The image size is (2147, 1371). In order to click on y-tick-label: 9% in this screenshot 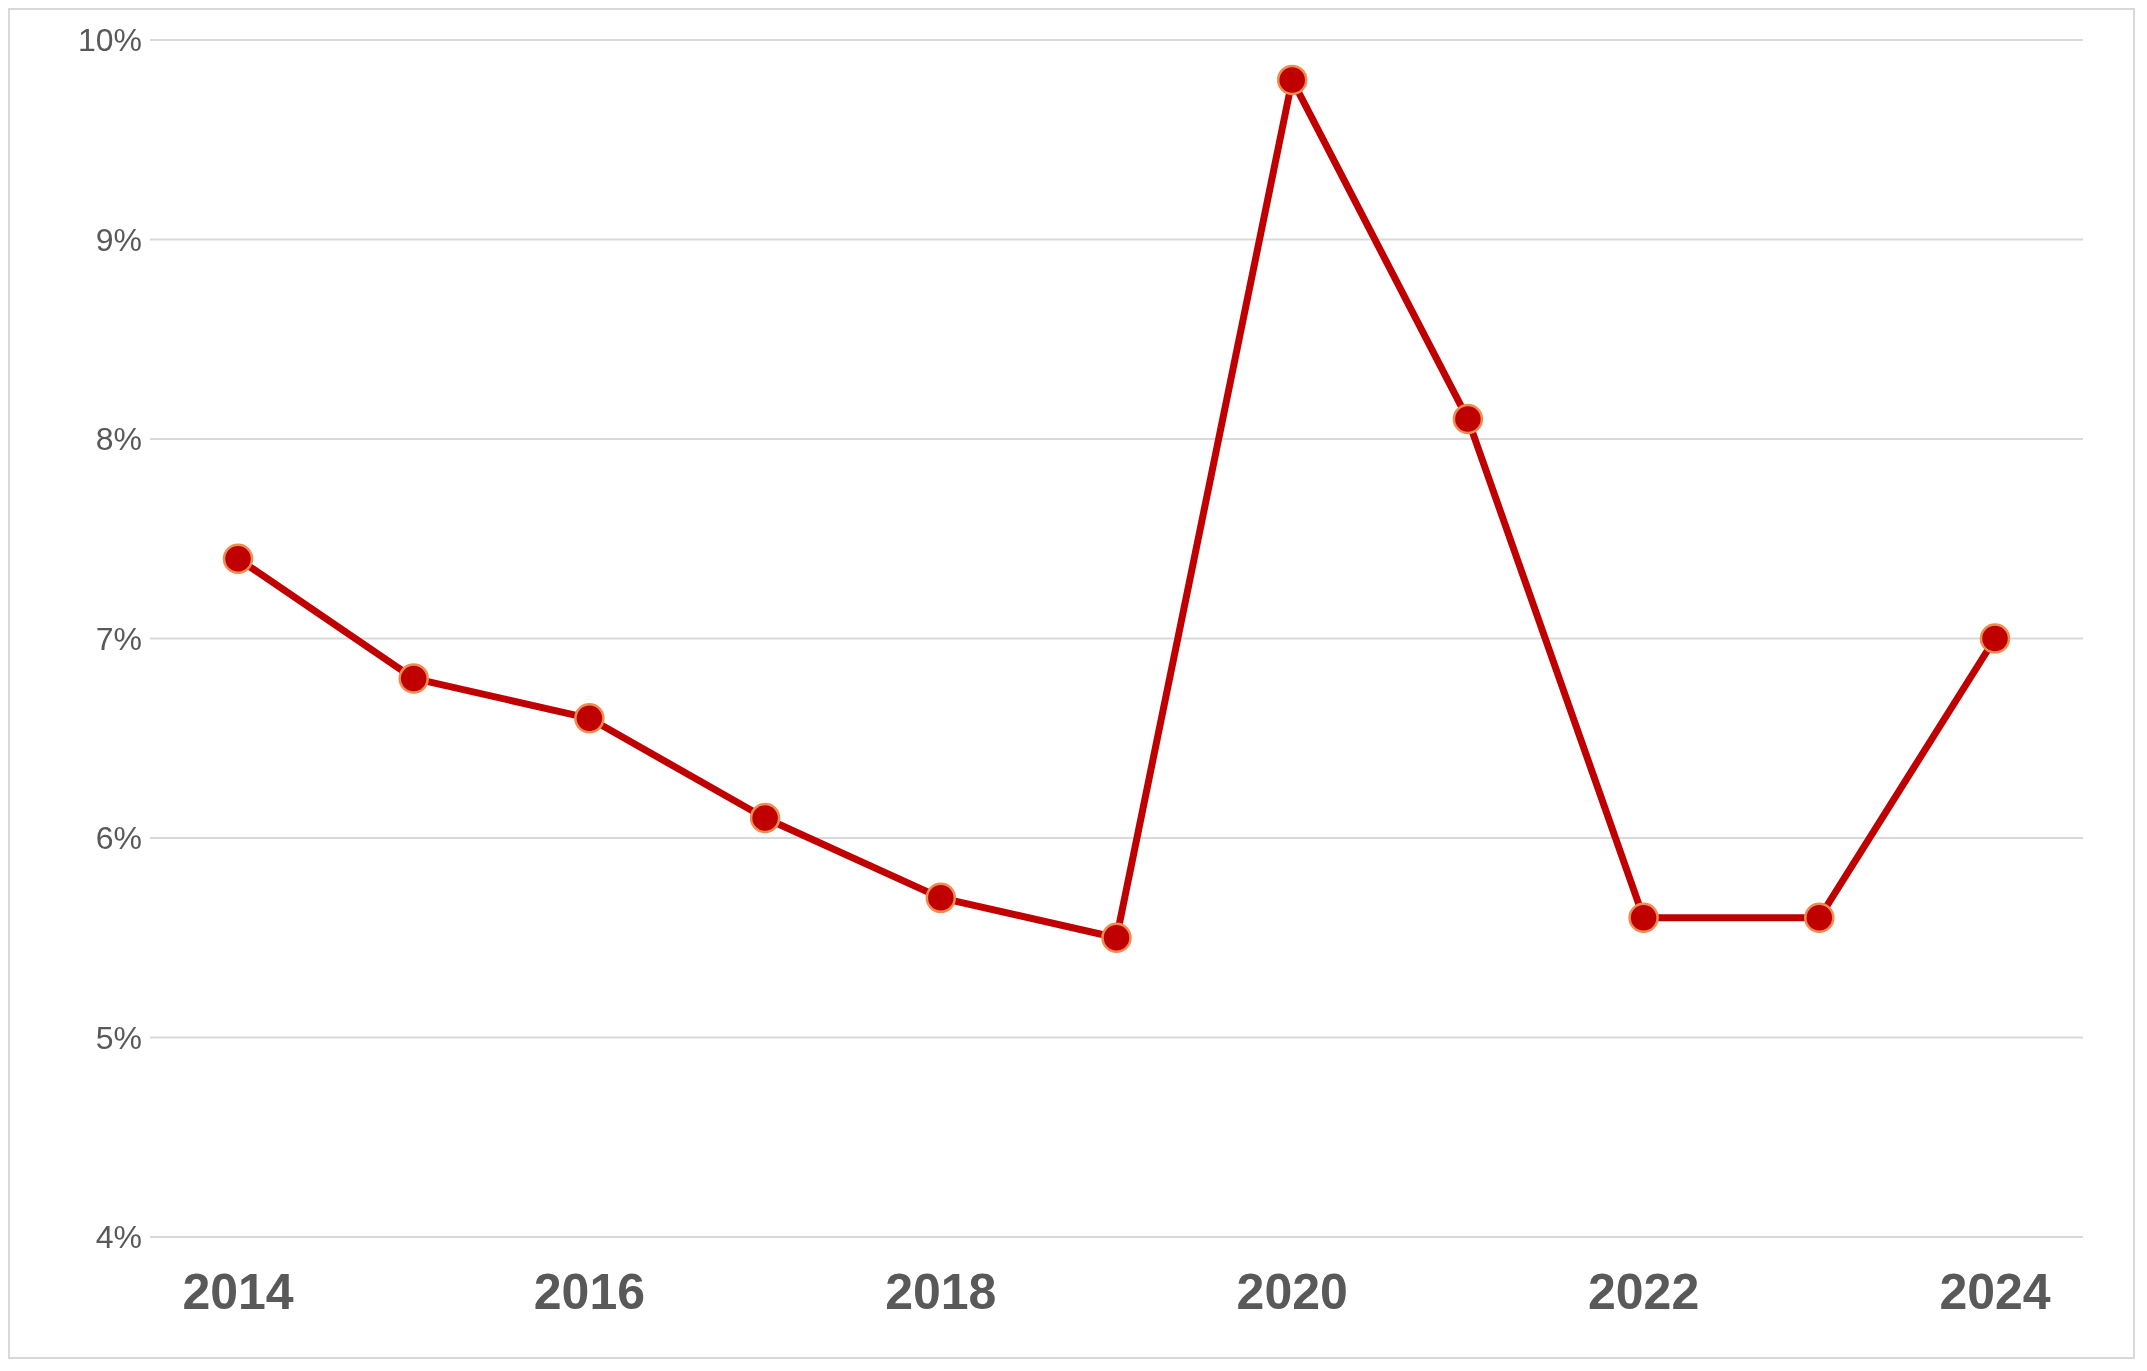, I will do `click(118, 239)`.